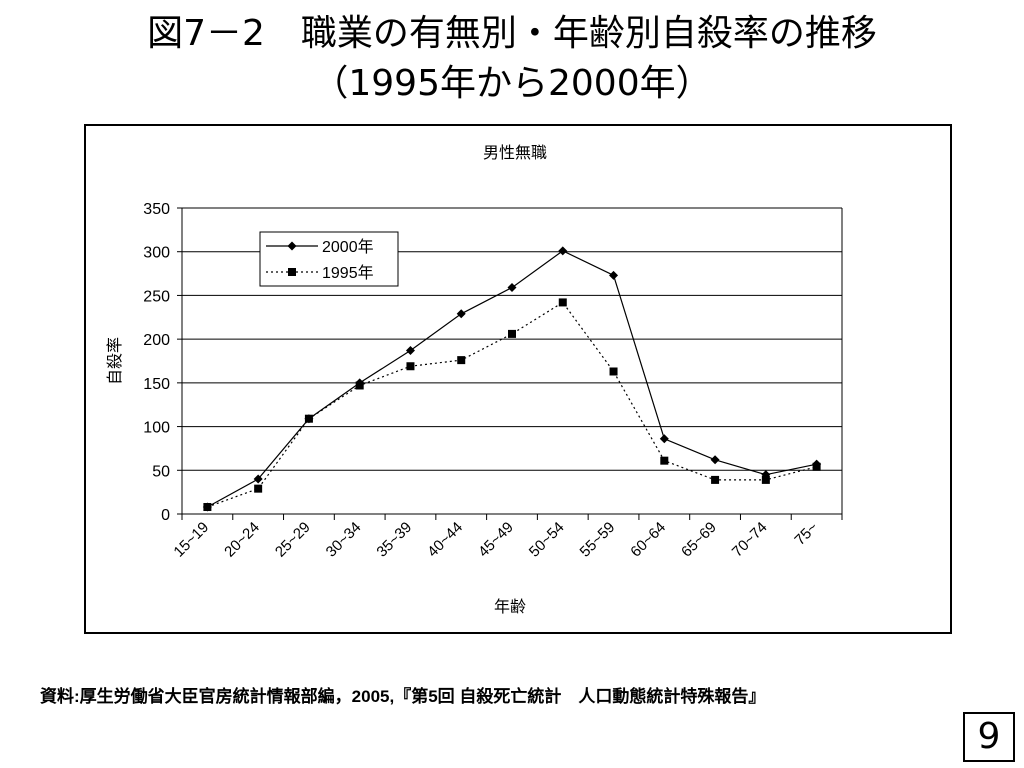 This screenshot has height=768, width=1024. What do you see at coordinates (510, 607) in the screenshot?
I see `x-axis-title: 年齢` at bounding box center [510, 607].